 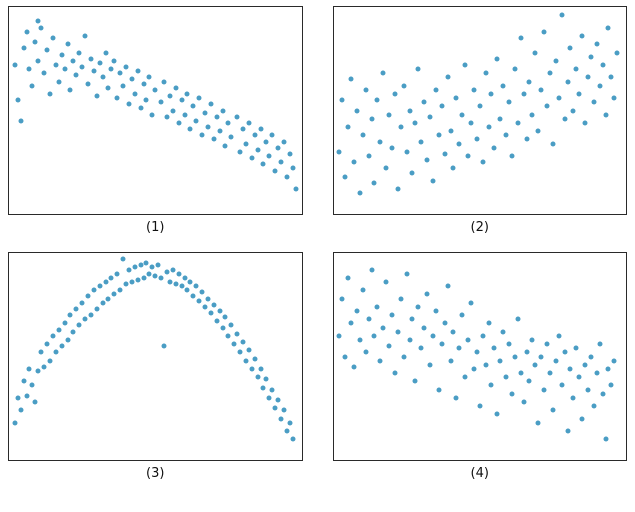 I want to click on plot-caption-4: (4), so click(x=479, y=473).